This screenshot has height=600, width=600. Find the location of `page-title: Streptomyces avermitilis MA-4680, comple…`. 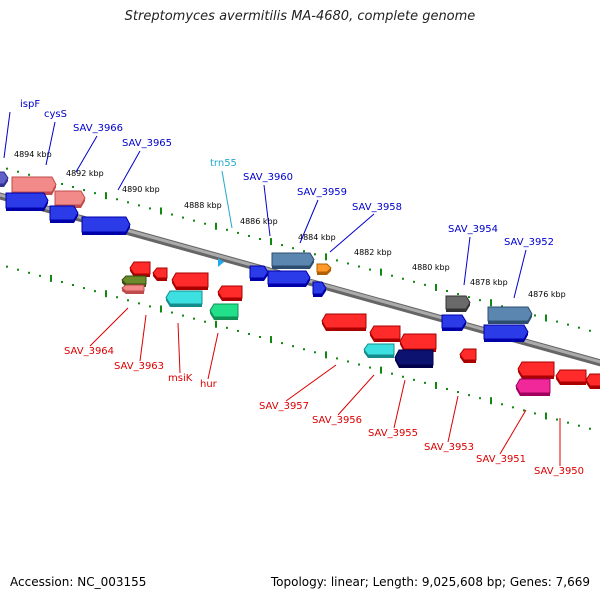

page-title: Streptomyces avermitilis MA-4680, comple… is located at coordinates (300, 16).